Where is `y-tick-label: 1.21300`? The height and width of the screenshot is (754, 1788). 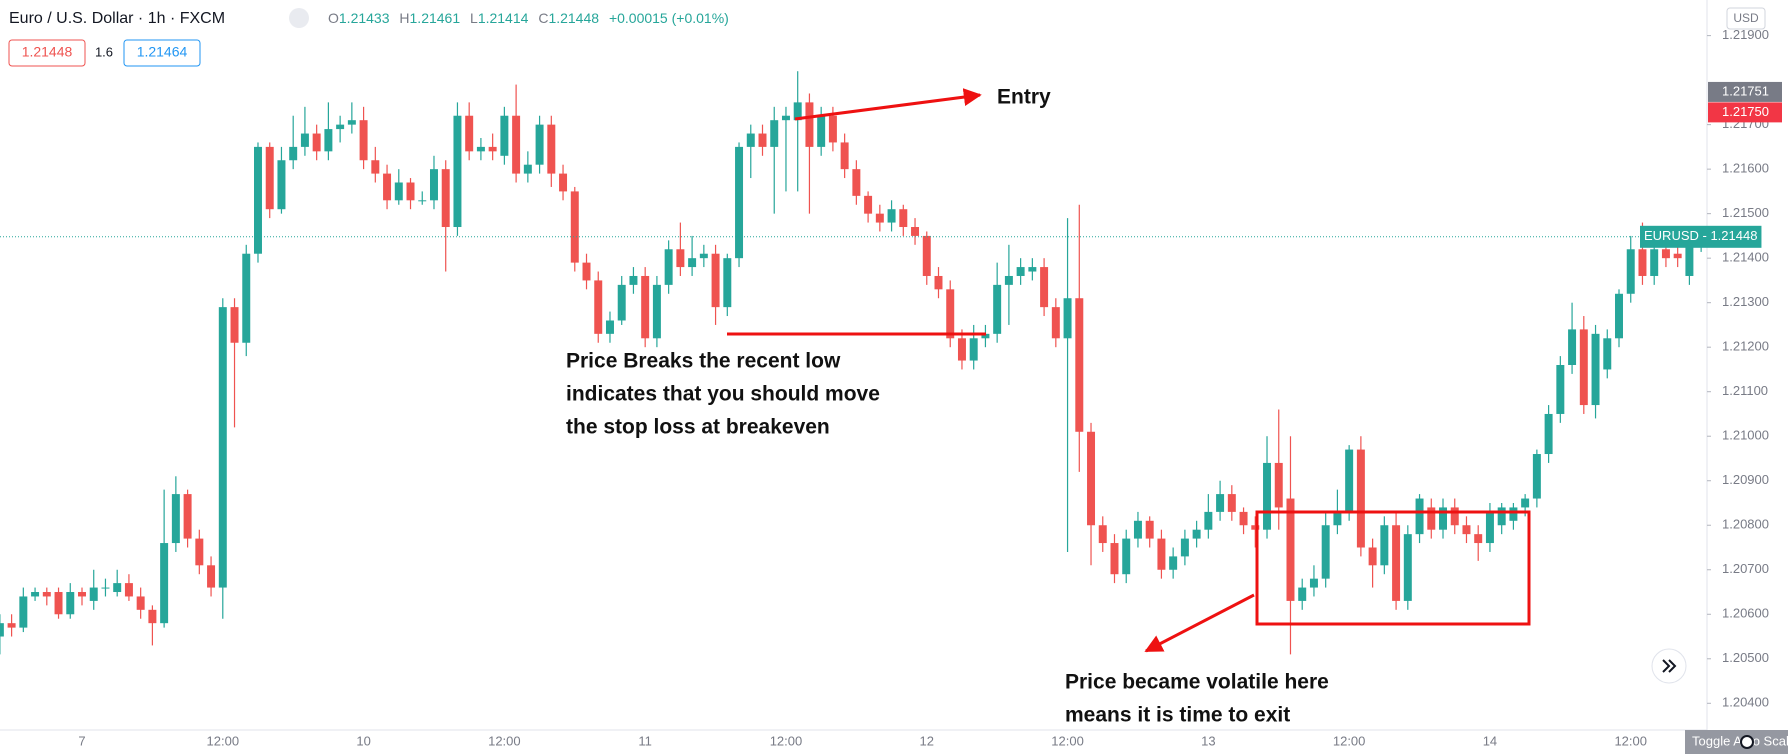 y-tick-label: 1.21300 is located at coordinates (1745, 301).